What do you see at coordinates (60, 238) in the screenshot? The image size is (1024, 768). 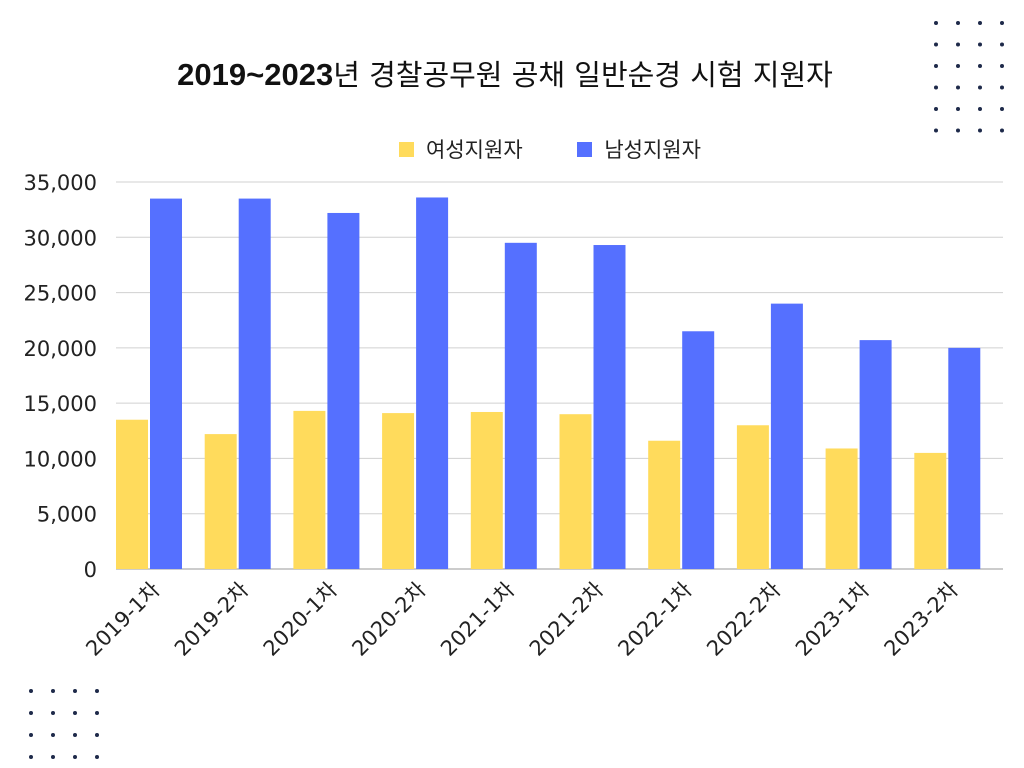 I see `y-tick-label: 30,000` at bounding box center [60, 238].